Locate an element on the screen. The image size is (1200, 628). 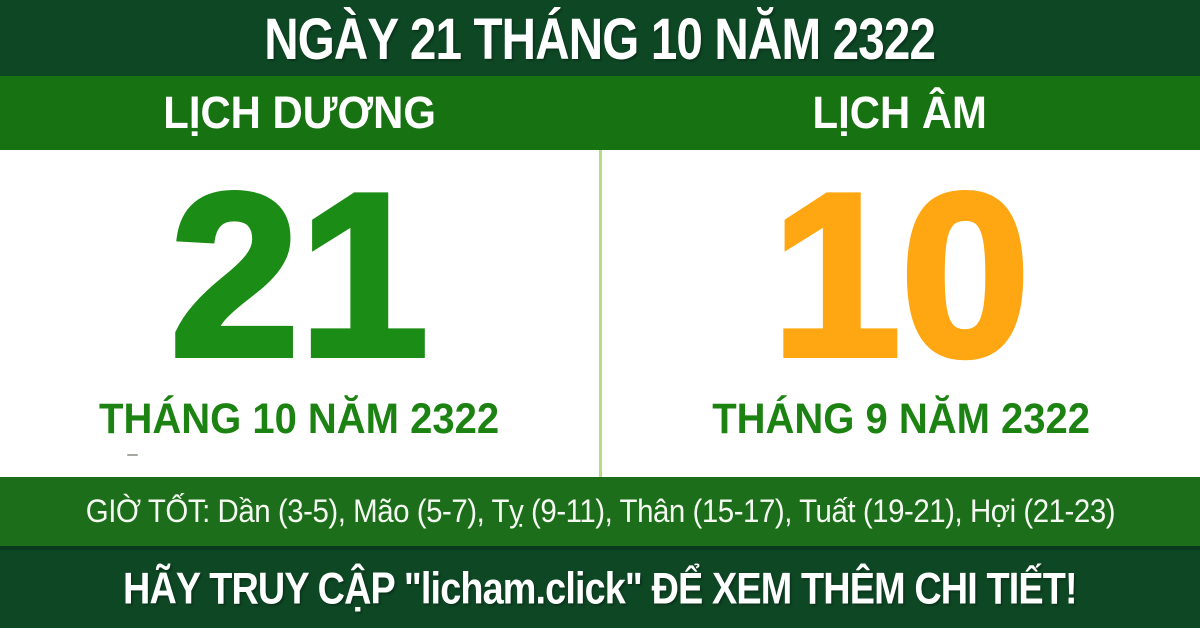
lunar-calendar-label: LỊCH ÂM is located at coordinates (900, 112).